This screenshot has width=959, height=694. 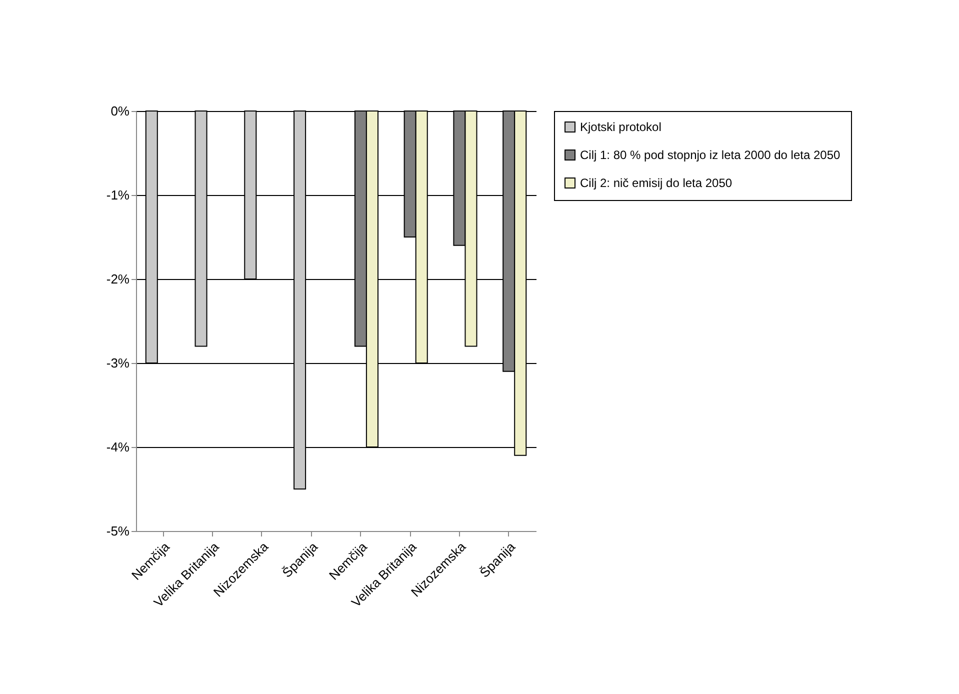 I want to click on legend-label: Cilj 1: 80 % pod stopnjo iz leta 2000 do leta 2050, so click(x=710, y=155).